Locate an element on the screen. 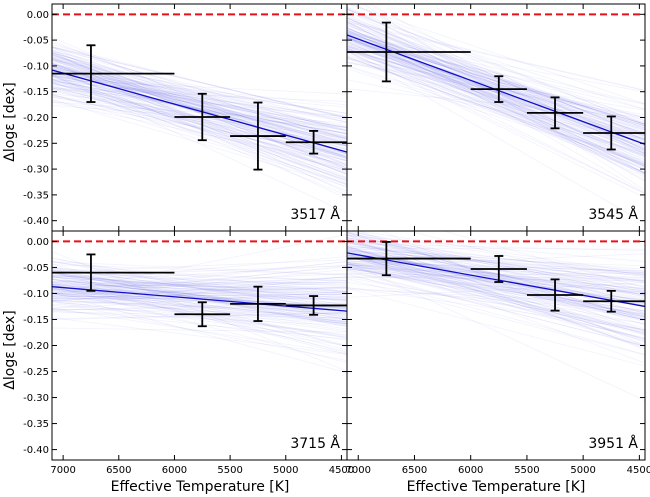 The height and width of the screenshot is (497, 650). plot-area is located at coordinates (199, 304).